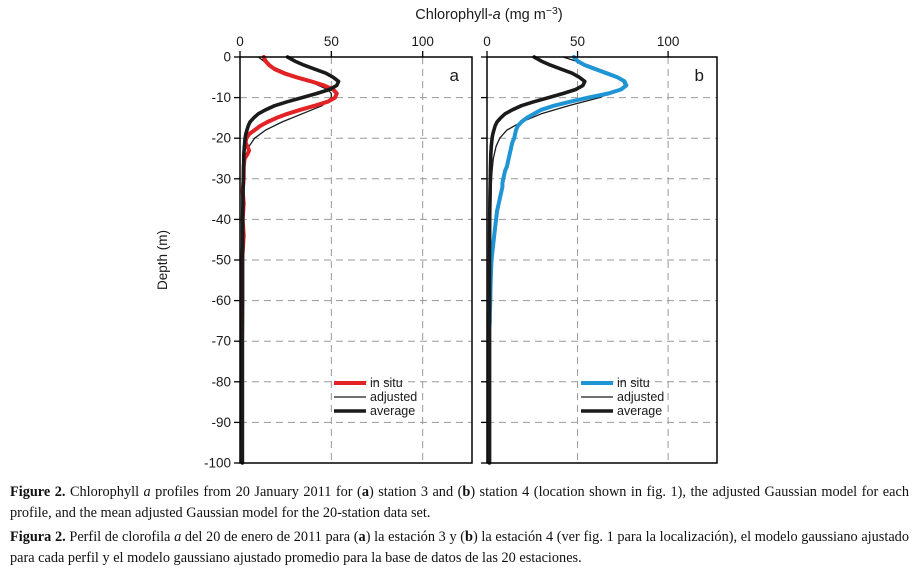 The width and height of the screenshot is (917, 586). Describe the element at coordinates (221, 138) in the screenshot. I see `y-tick-label: -20` at that location.